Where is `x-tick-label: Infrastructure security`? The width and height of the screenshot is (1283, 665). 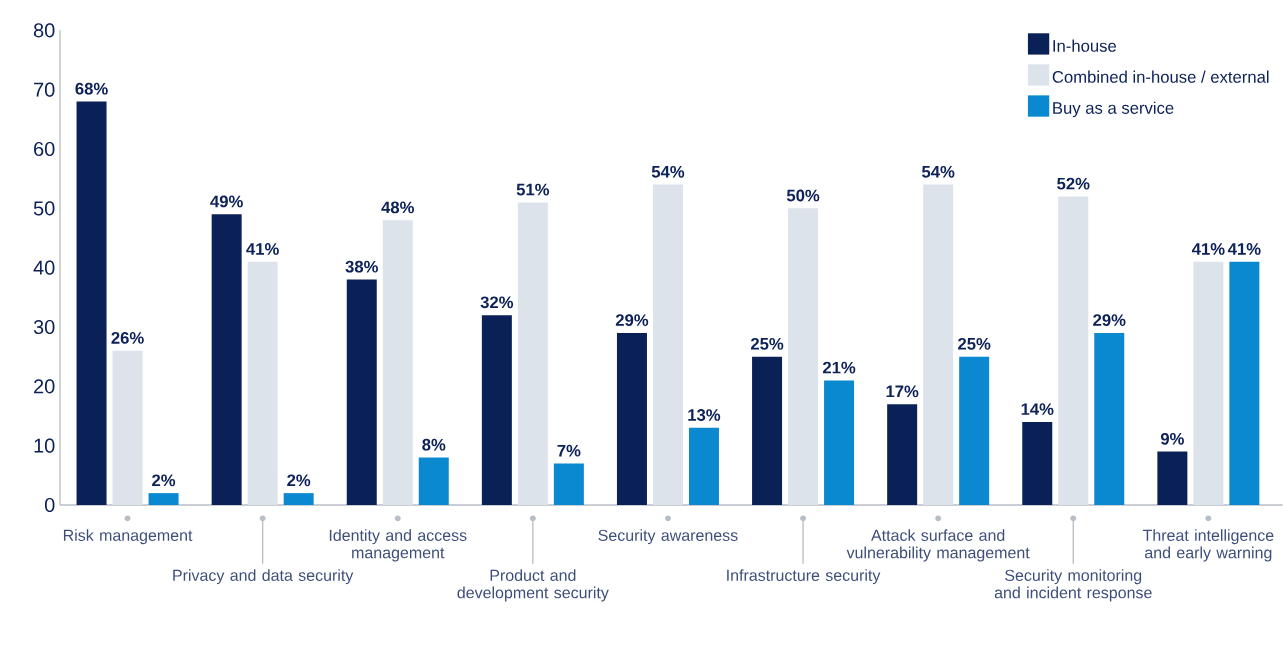
x-tick-label: Infrastructure security is located at coordinates (804, 577).